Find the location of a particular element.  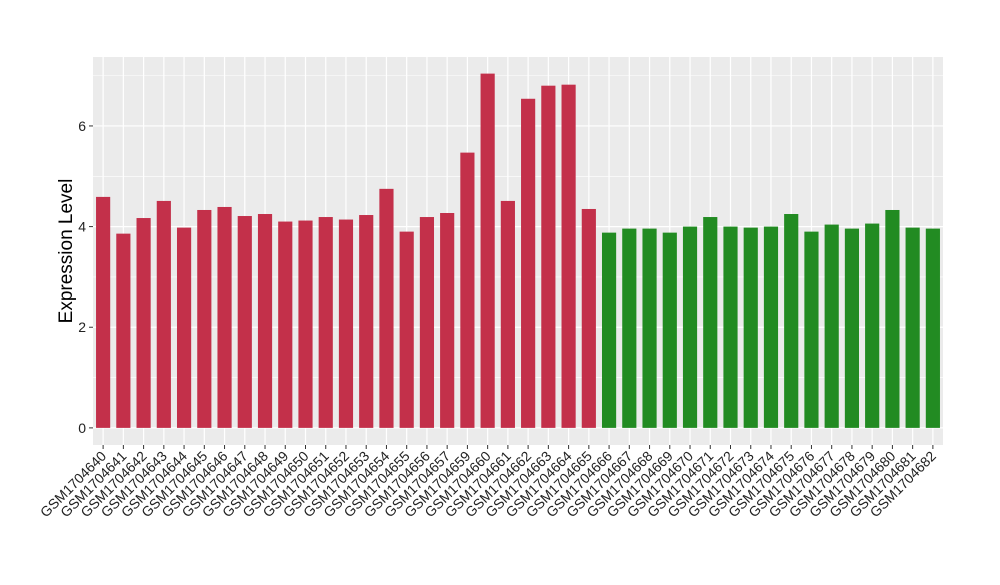

bar-GSM1704662 is located at coordinates (528, 263).